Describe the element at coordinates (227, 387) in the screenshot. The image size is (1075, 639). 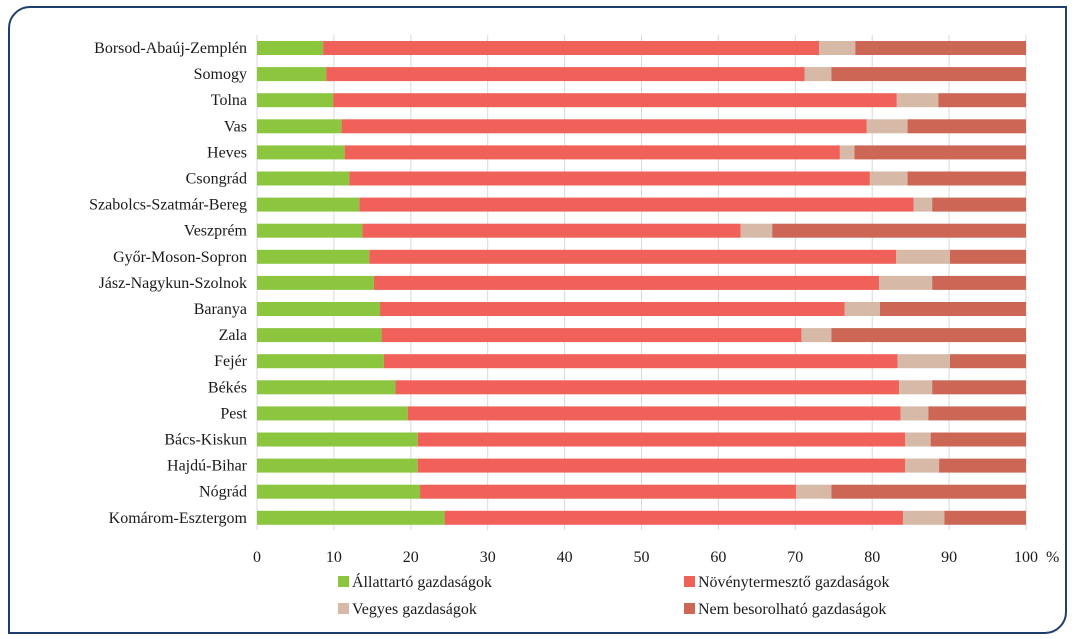
I see `category-label-bekes: Békés` at that location.